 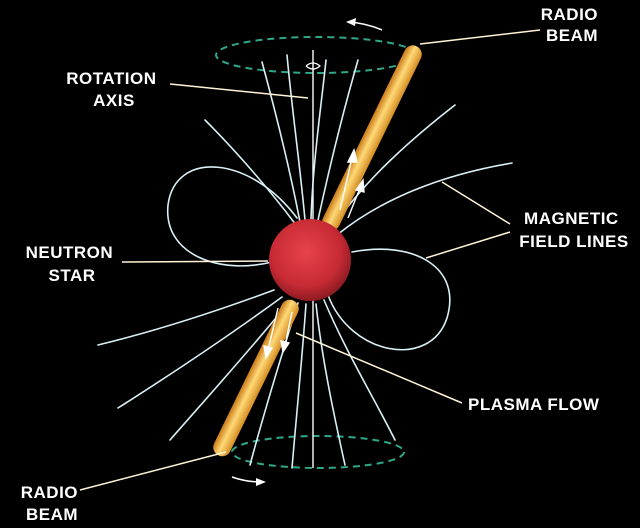 I want to click on leader-plasma-flow, so click(x=379, y=368).